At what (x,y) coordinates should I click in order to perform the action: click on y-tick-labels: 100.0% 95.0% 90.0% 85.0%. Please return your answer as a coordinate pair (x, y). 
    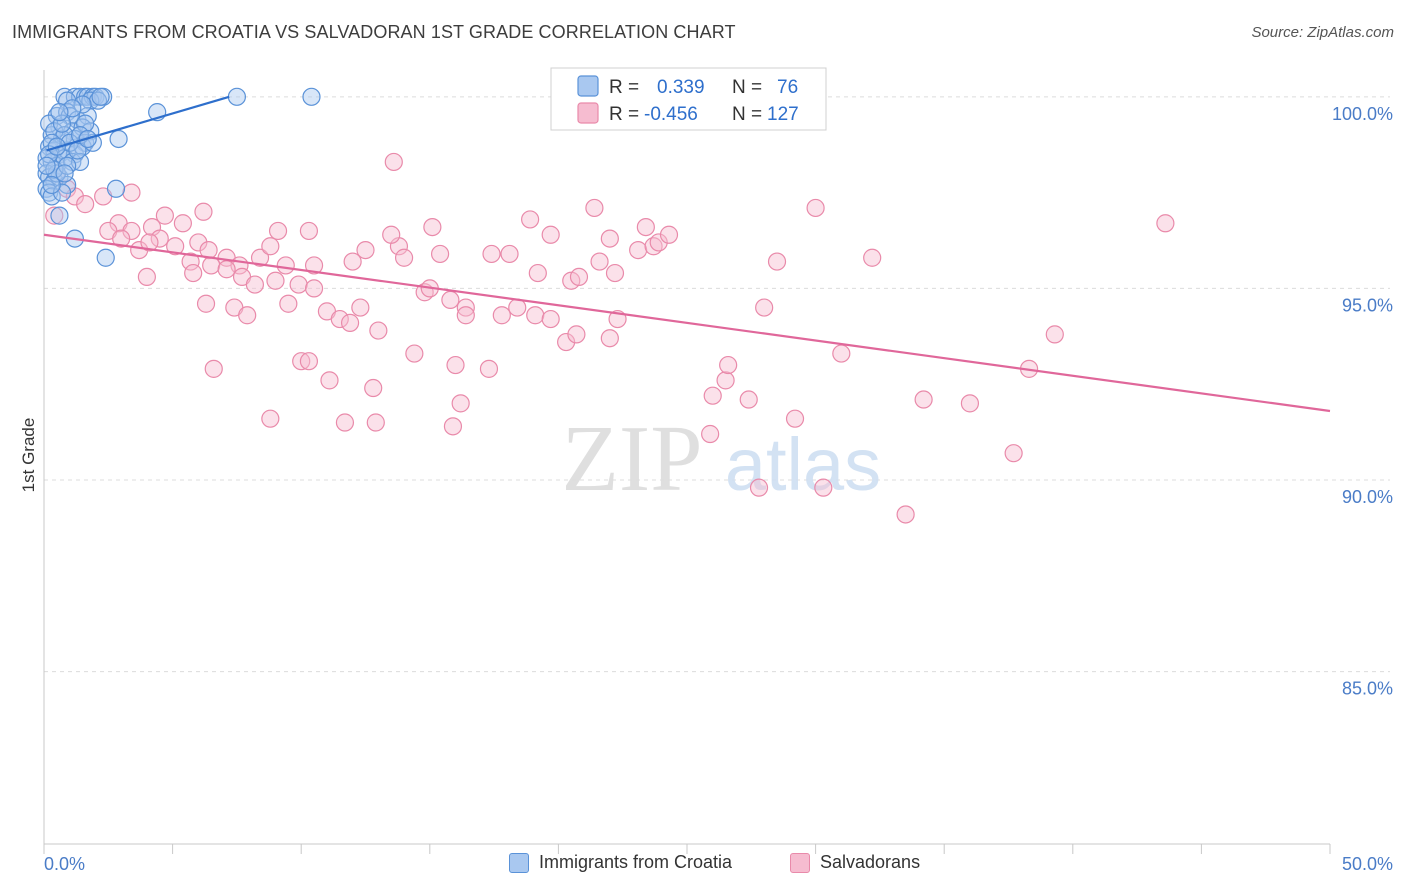
    Looking at the image, I should click on (1362, 401).